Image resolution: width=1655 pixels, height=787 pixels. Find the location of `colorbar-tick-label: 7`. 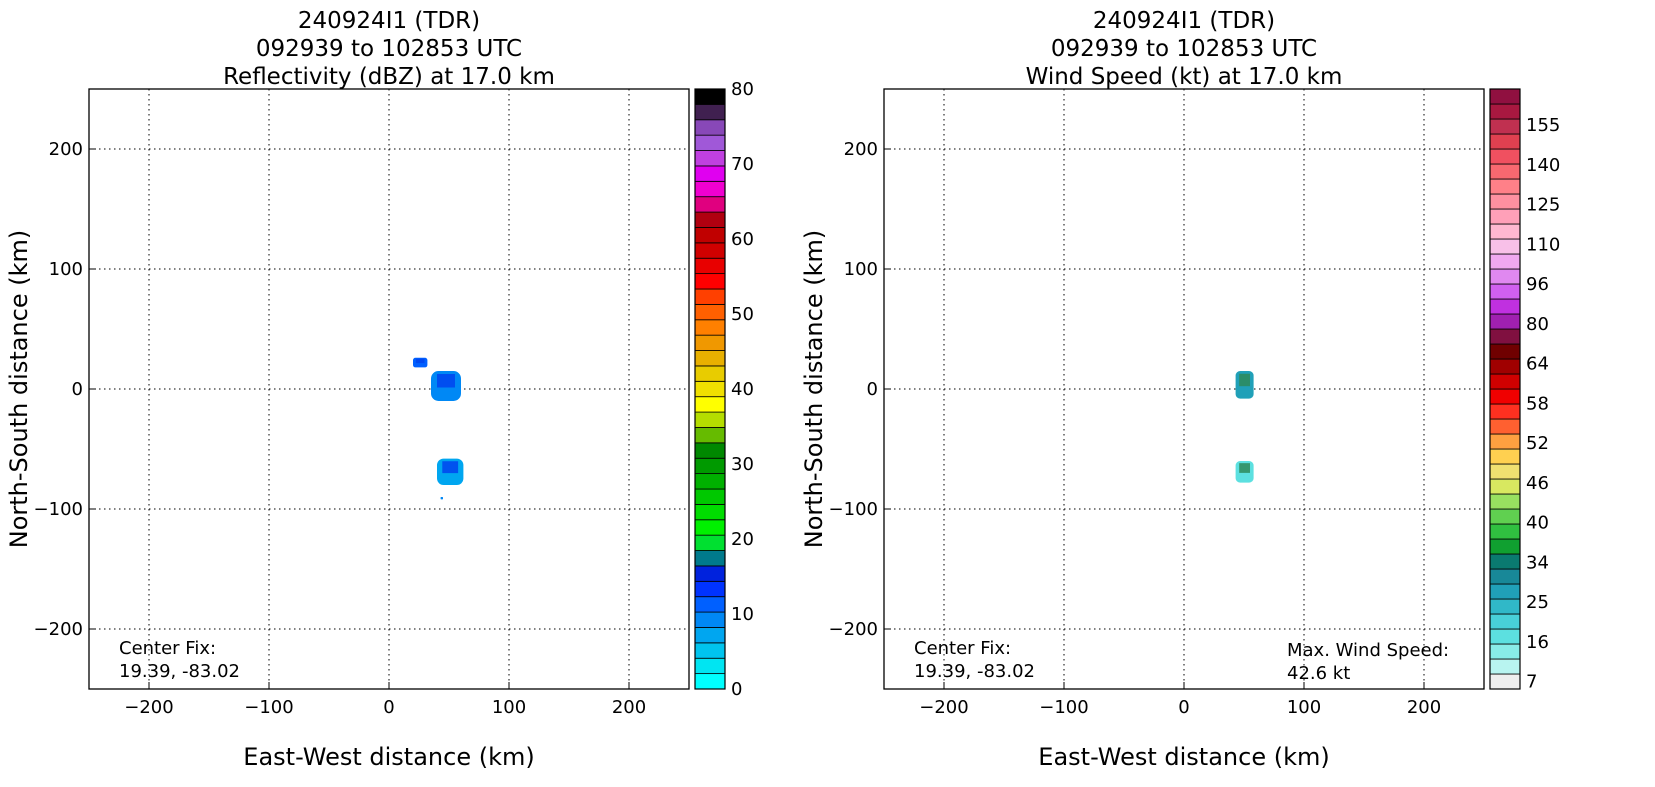

colorbar-tick-label: 7 is located at coordinates (1531, 682).